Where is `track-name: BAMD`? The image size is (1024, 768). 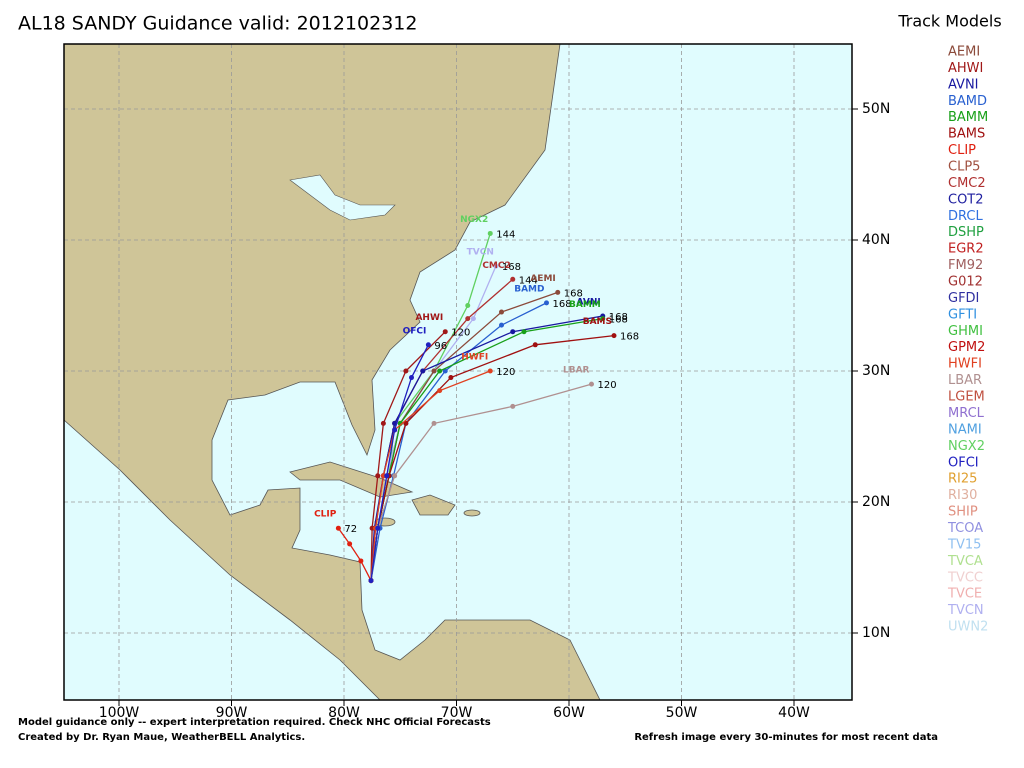
track-name: BAMD is located at coordinates (529, 289).